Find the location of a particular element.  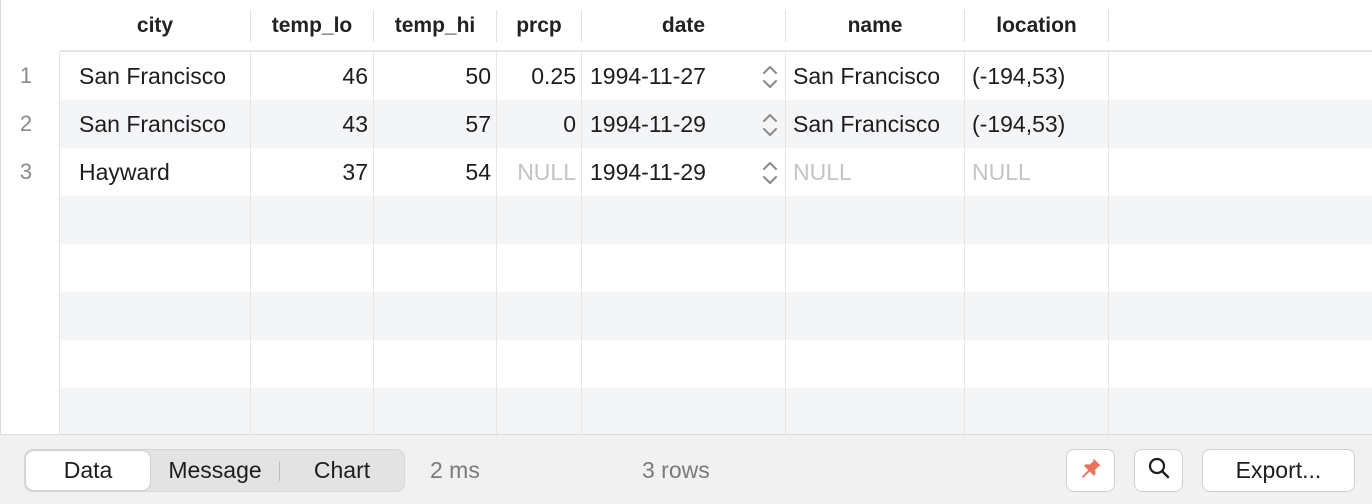

tab-chart: Chart is located at coordinates (342, 470).